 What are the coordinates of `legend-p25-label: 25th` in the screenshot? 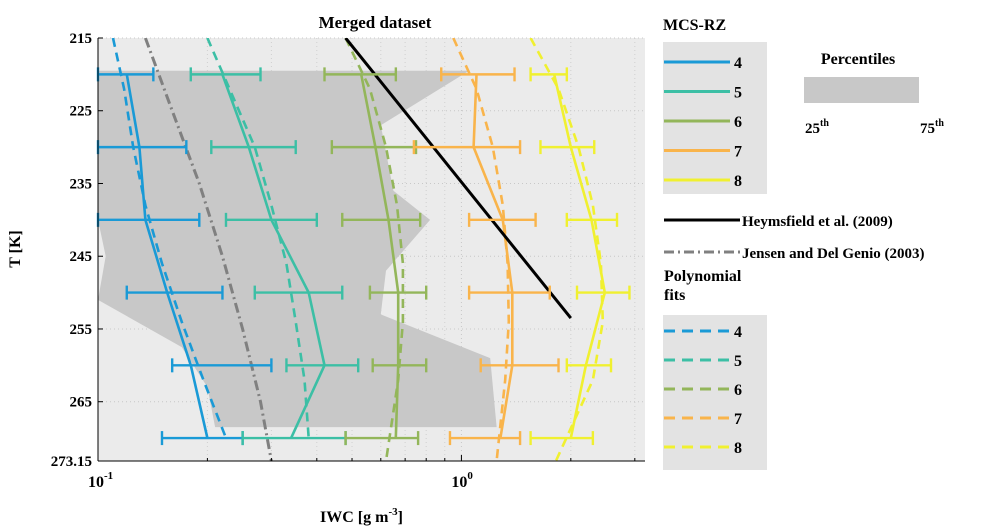 It's located at (817, 127).